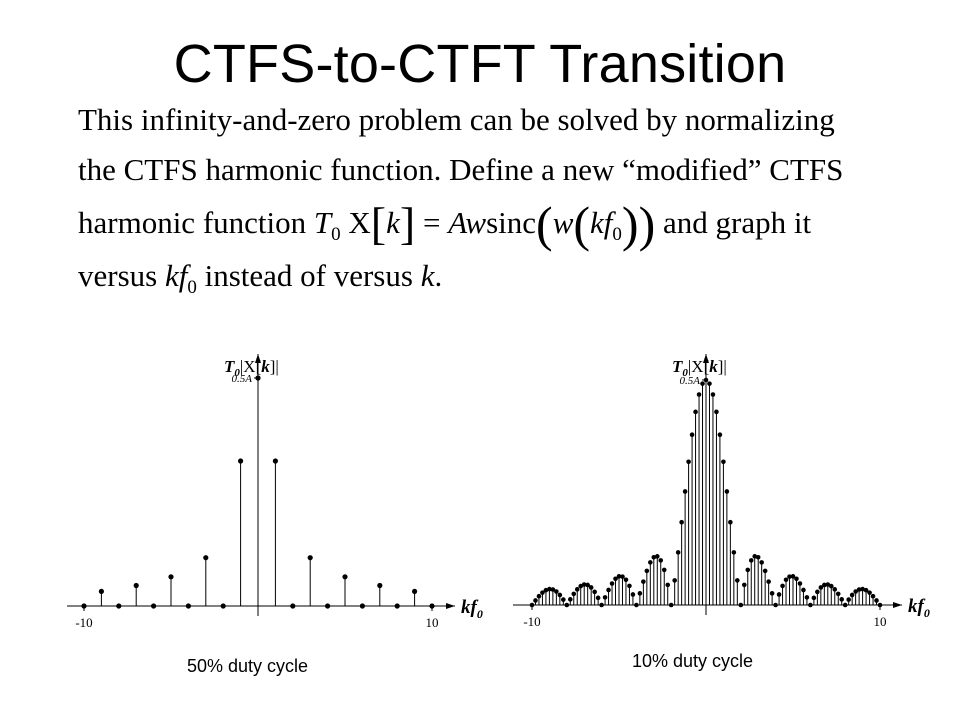 The width and height of the screenshot is (960, 720). I want to click on body-line-3-post: and graph it, so click(737, 222).